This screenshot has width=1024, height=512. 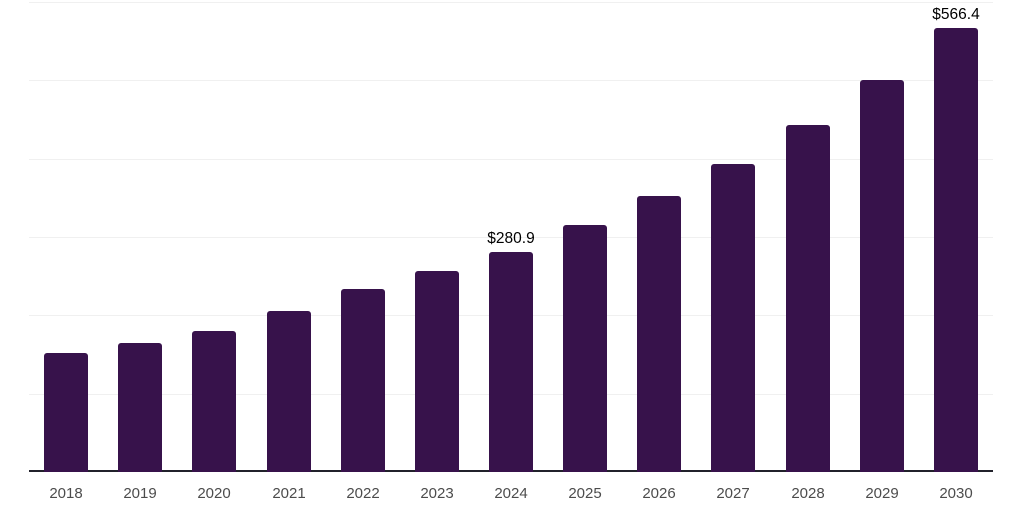 I want to click on bar-2018, so click(x=66, y=412).